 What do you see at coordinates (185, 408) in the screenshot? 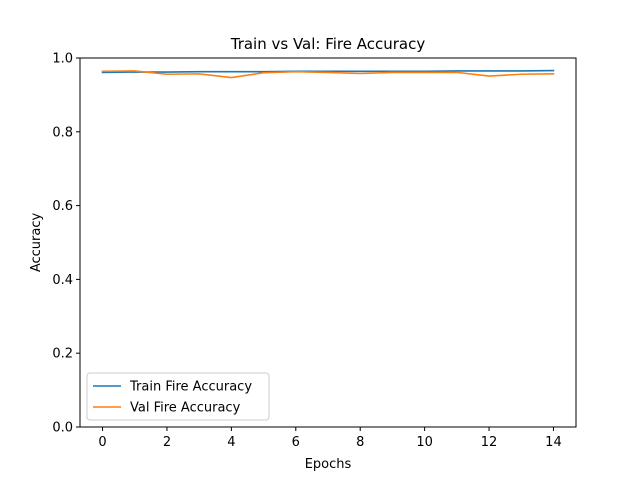
I see `legend-label: Val Fire Accuracy` at bounding box center [185, 408].